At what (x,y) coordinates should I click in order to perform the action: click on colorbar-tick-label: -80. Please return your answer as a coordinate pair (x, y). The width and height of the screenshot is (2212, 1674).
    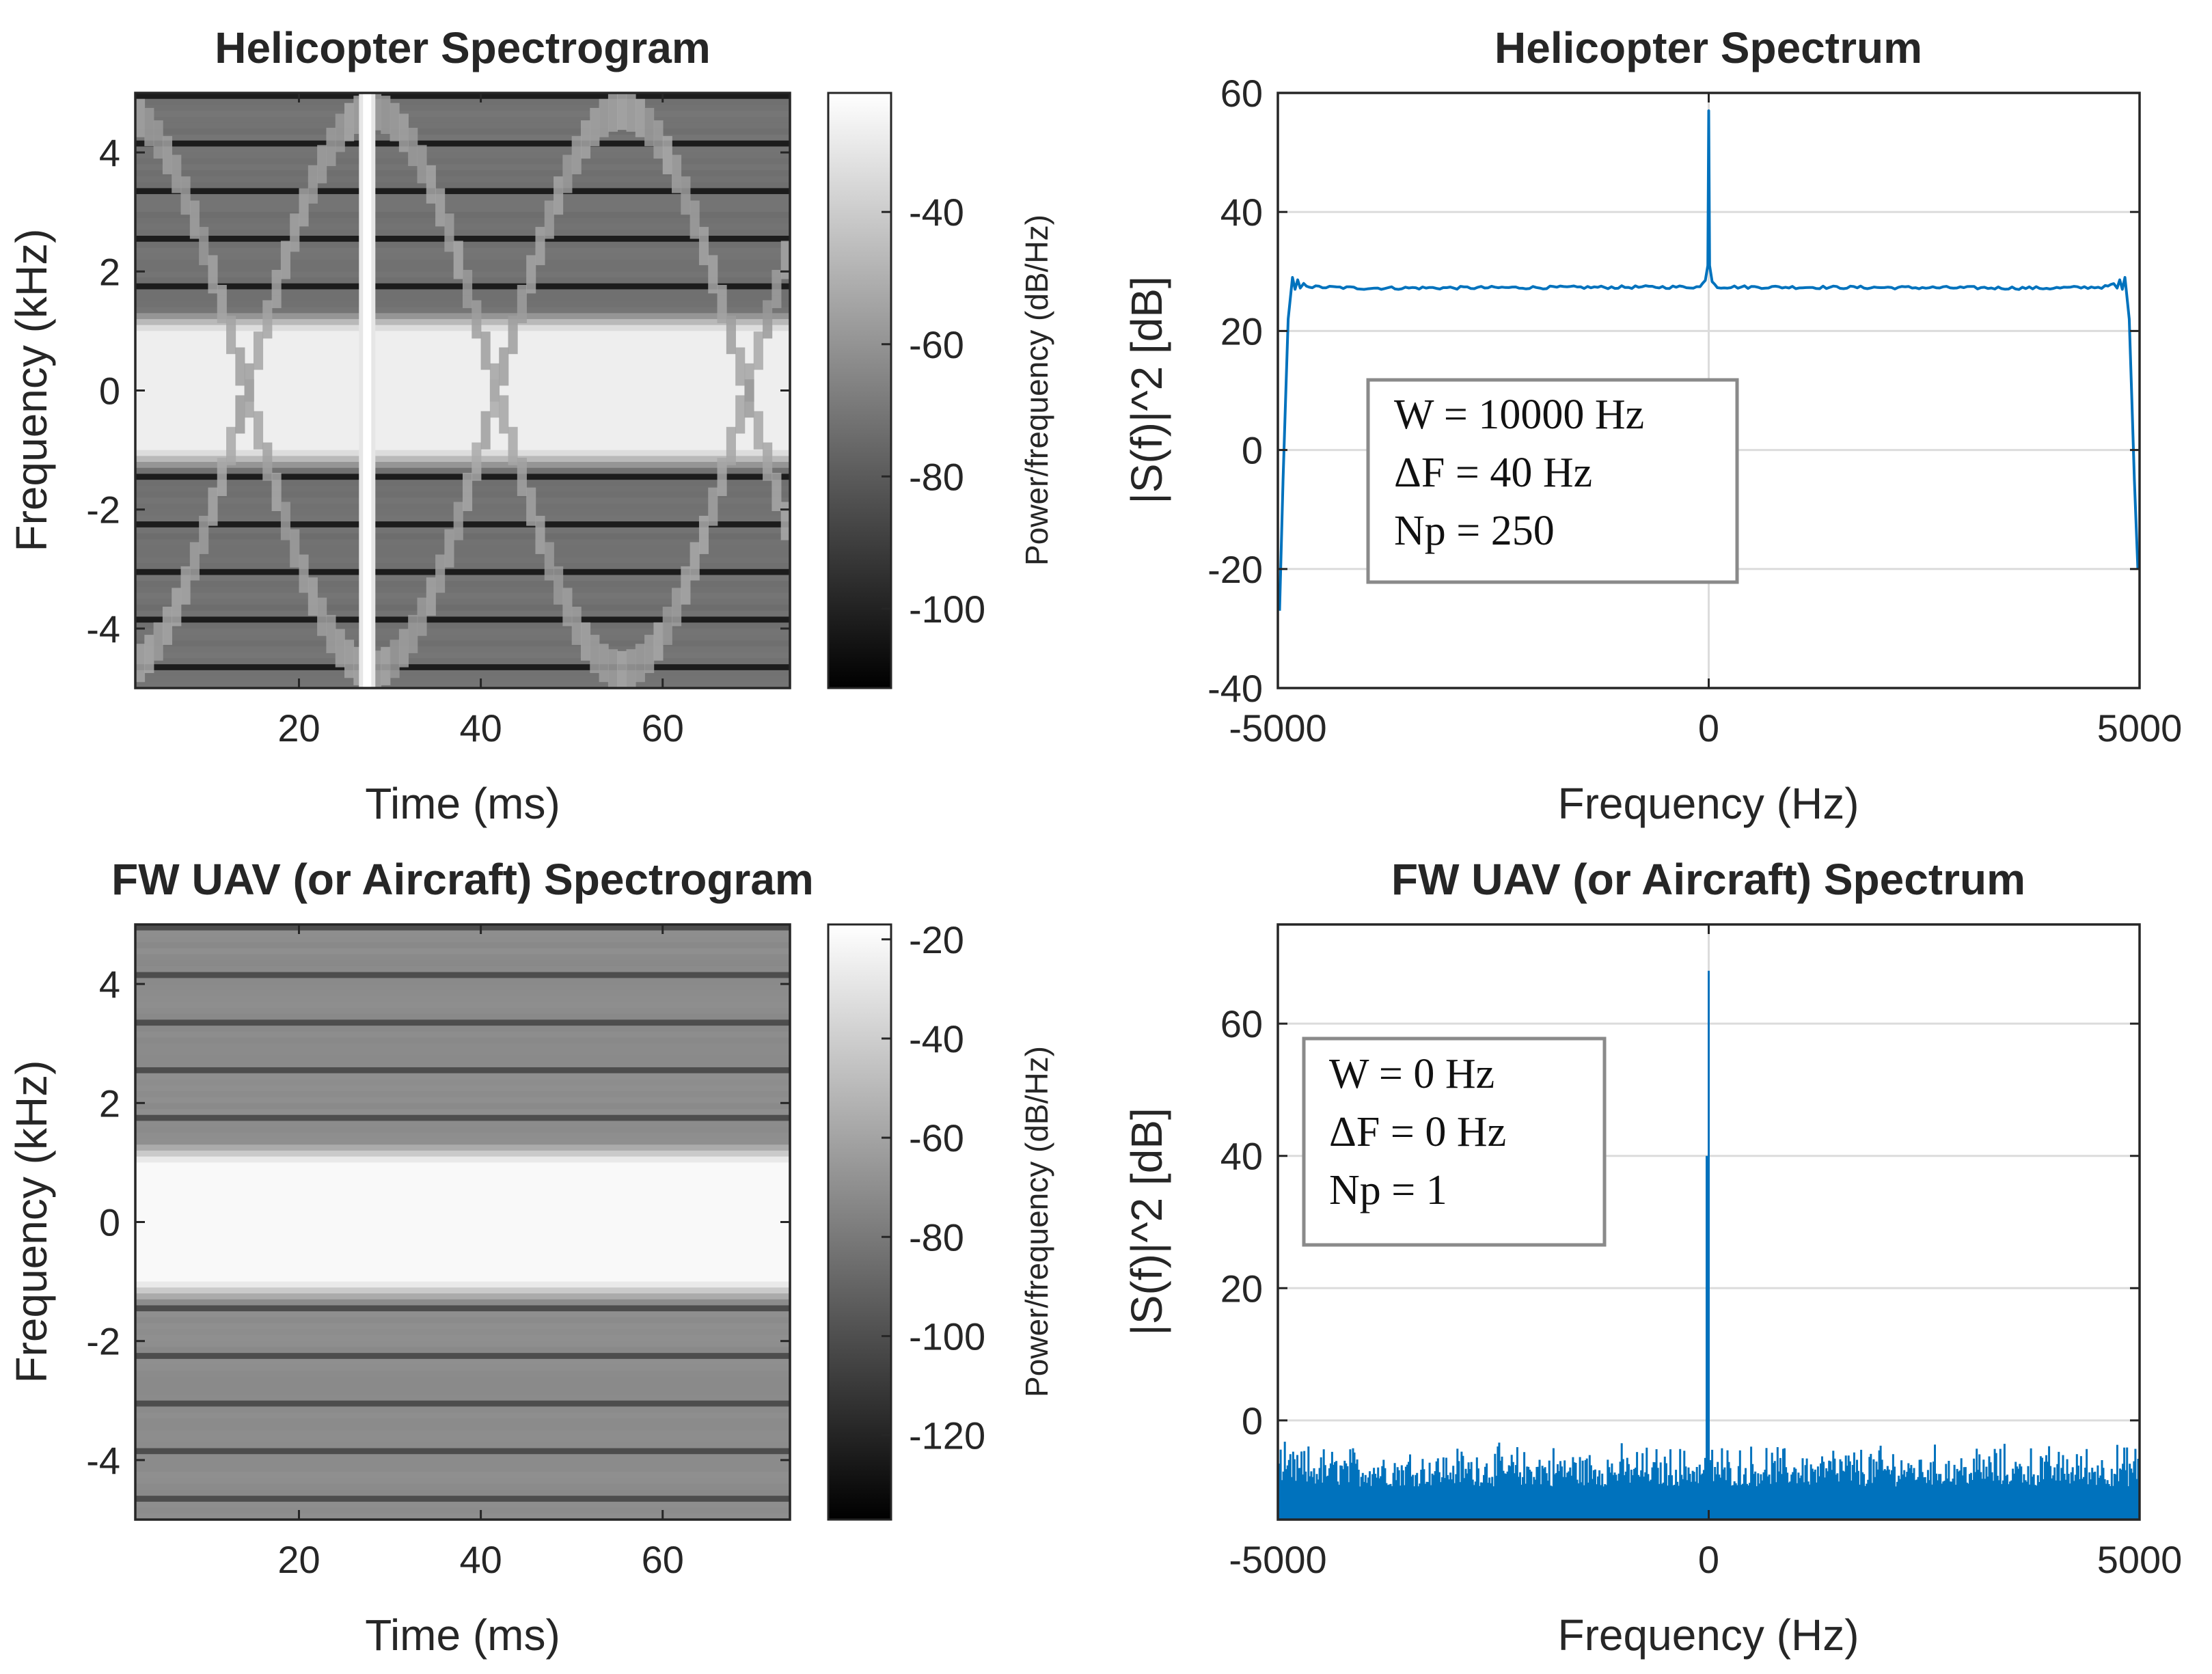
    Looking at the image, I should click on (937, 1237).